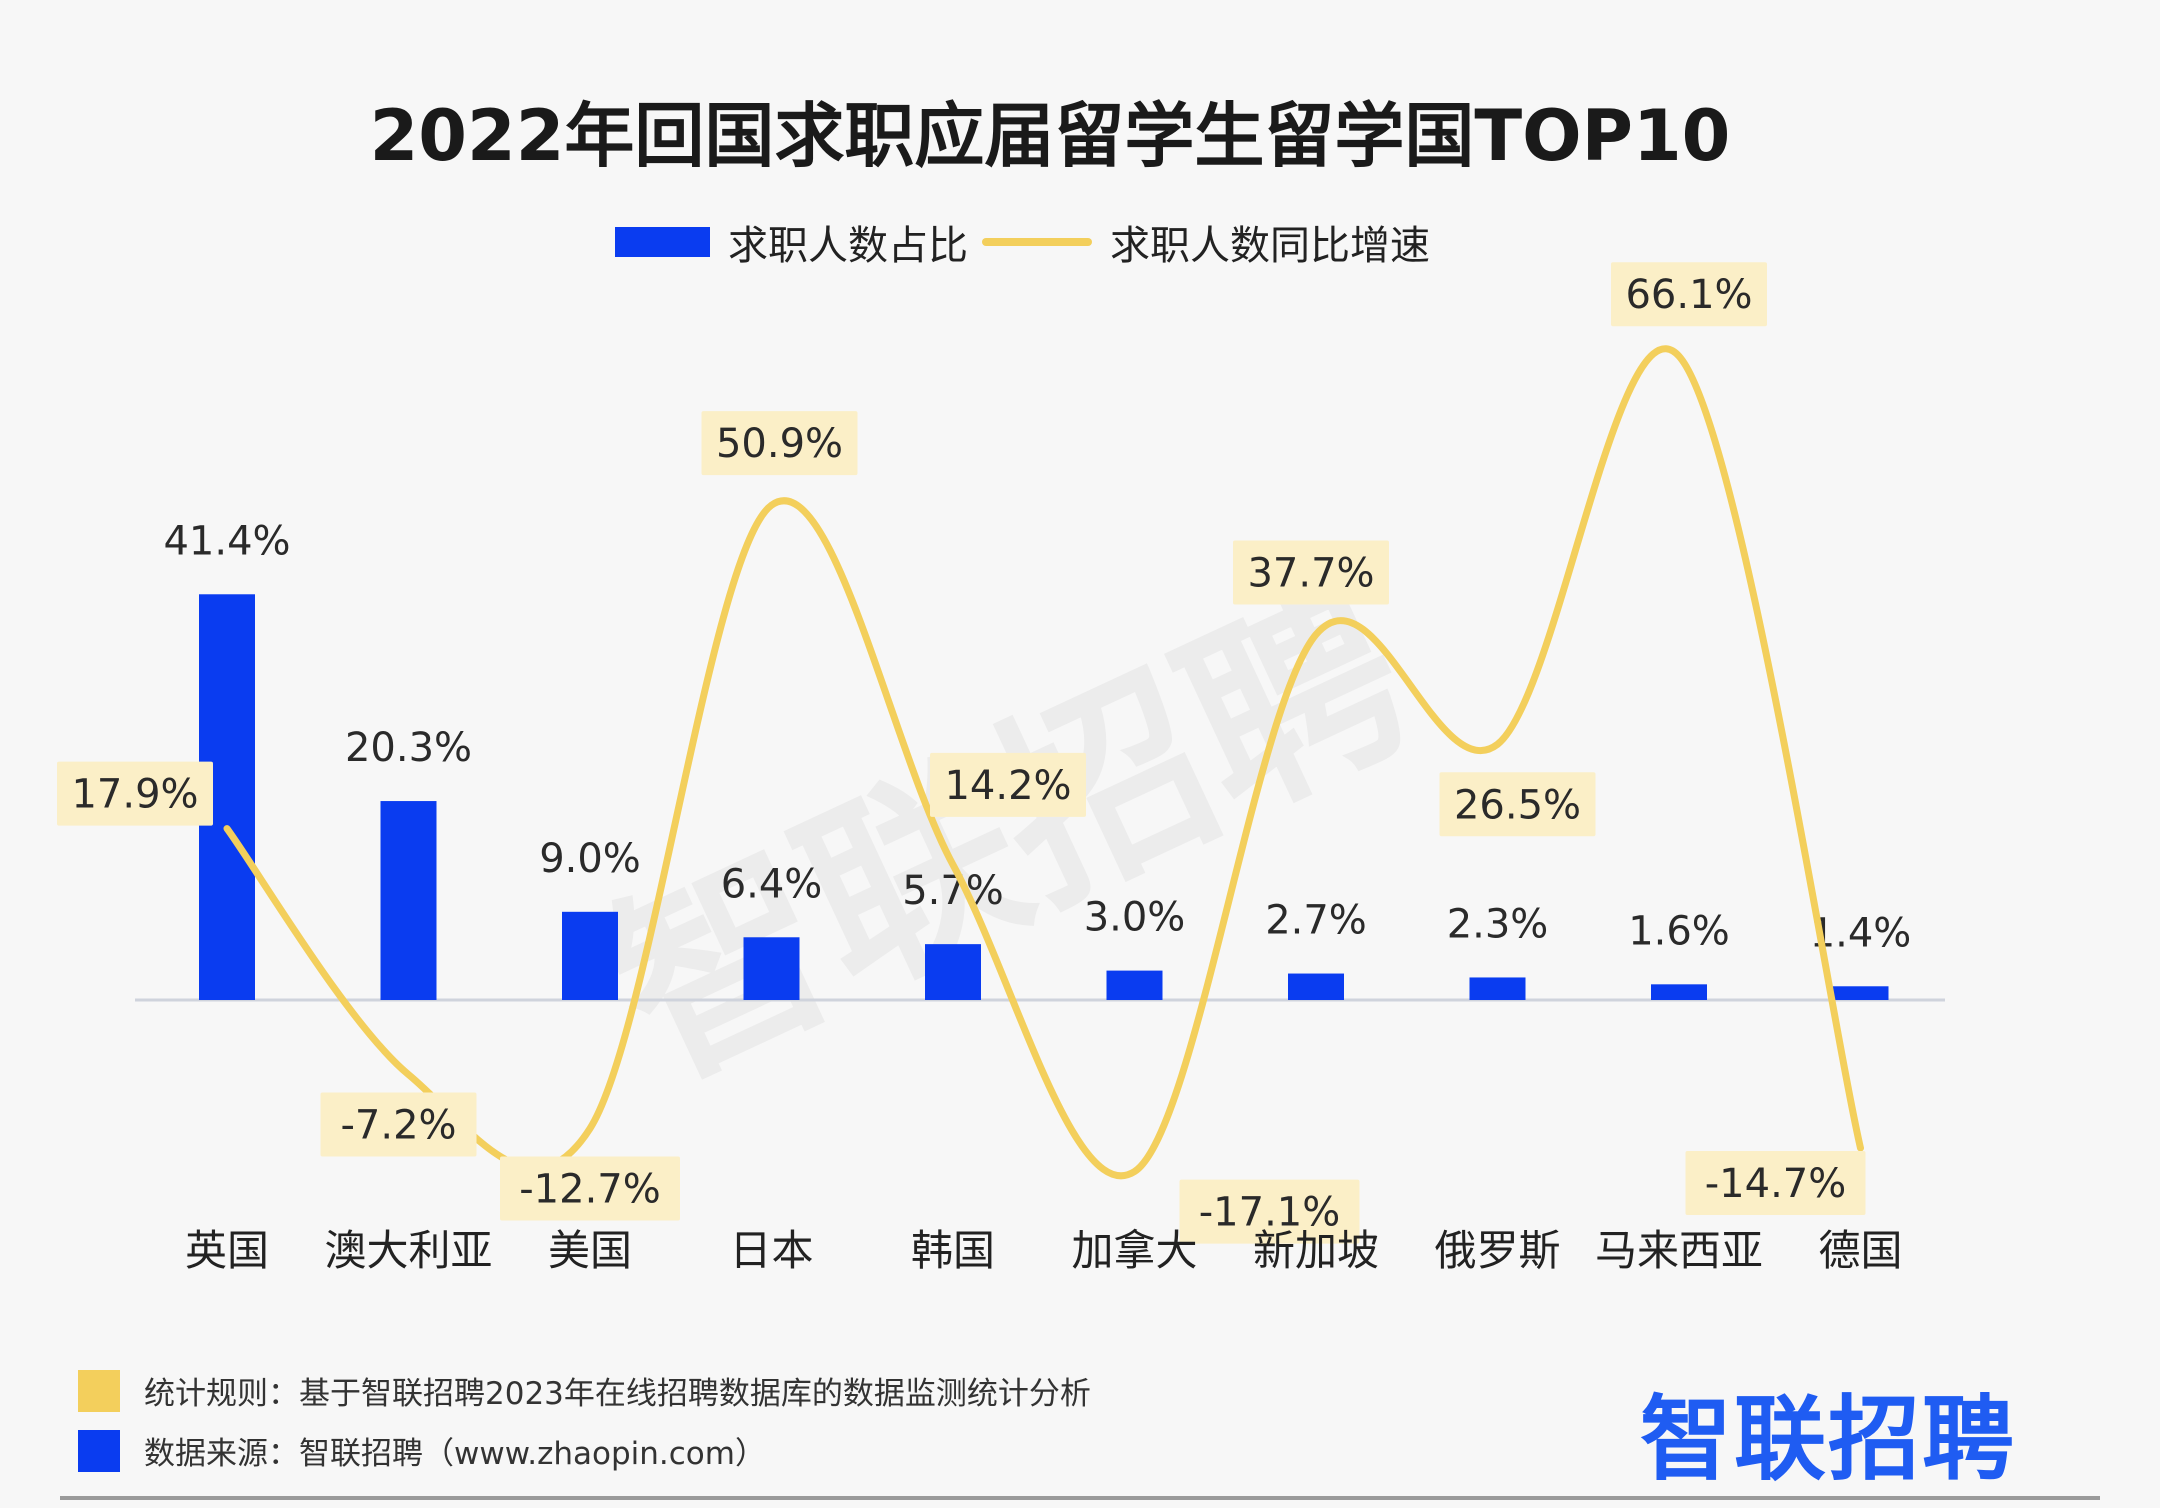 The image size is (2160, 1508). What do you see at coordinates (772, 884) in the screenshot?
I see `bar-label-3: 6.4%` at bounding box center [772, 884].